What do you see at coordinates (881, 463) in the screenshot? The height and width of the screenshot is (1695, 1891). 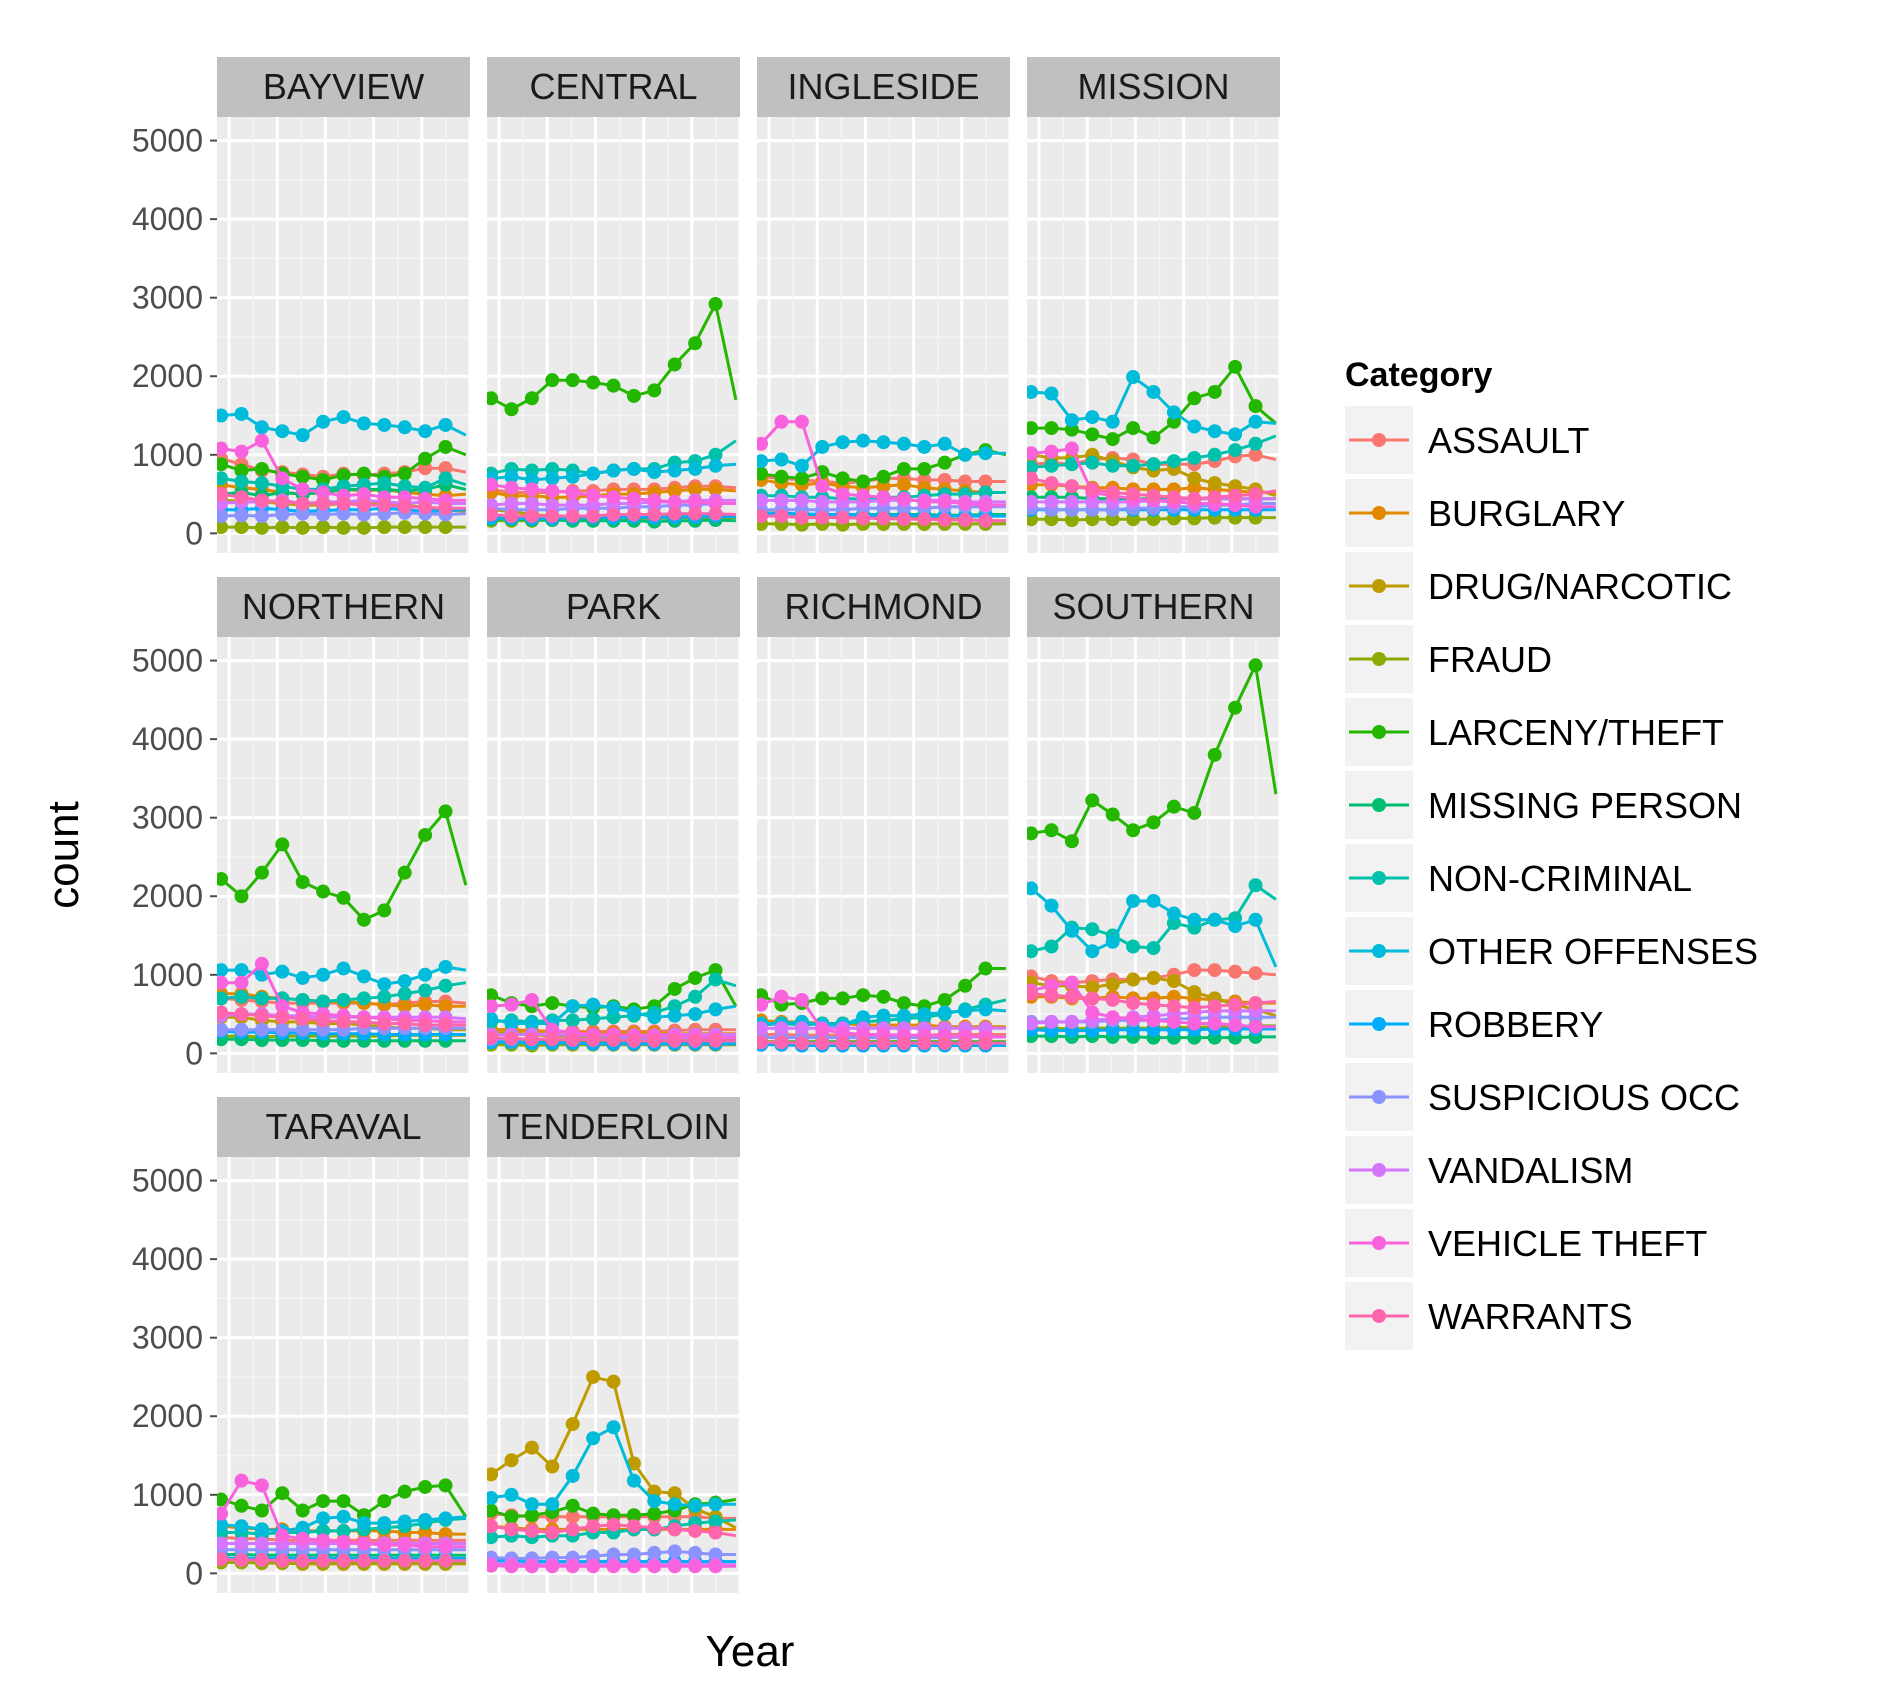 I see `series-vehicle-theft` at bounding box center [881, 463].